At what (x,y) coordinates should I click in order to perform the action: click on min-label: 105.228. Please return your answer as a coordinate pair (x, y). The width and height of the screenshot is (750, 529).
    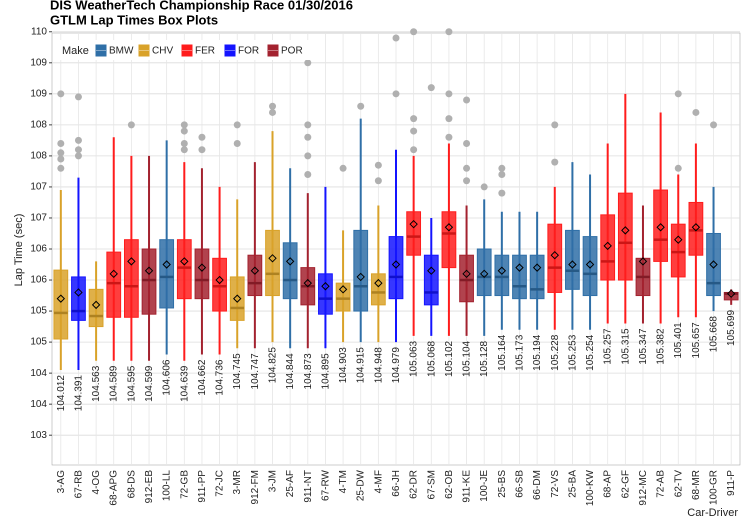
    Looking at the image, I should click on (555, 352).